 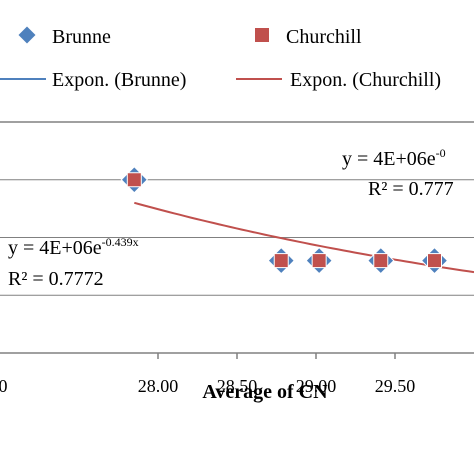 What do you see at coordinates (389, 159) in the screenshot?
I see `churchill-equation-main: y = 4E+06e` at bounding box center [389, 159].